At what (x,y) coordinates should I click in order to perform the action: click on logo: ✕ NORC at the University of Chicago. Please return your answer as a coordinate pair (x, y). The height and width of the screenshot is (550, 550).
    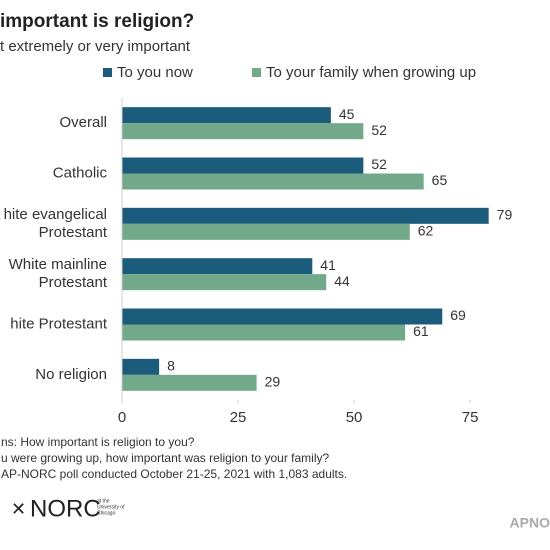
    Looking at the image, I should click on (68, 508).